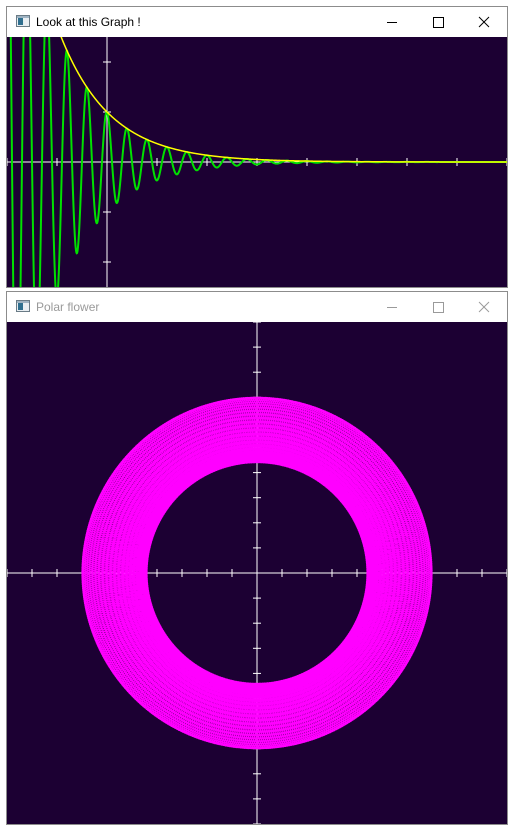 This screenshot has width=516, height=832. Describe the element at coordinates (257, 307) in the screenshot. I see `title-bar: Polar flower` at that location.